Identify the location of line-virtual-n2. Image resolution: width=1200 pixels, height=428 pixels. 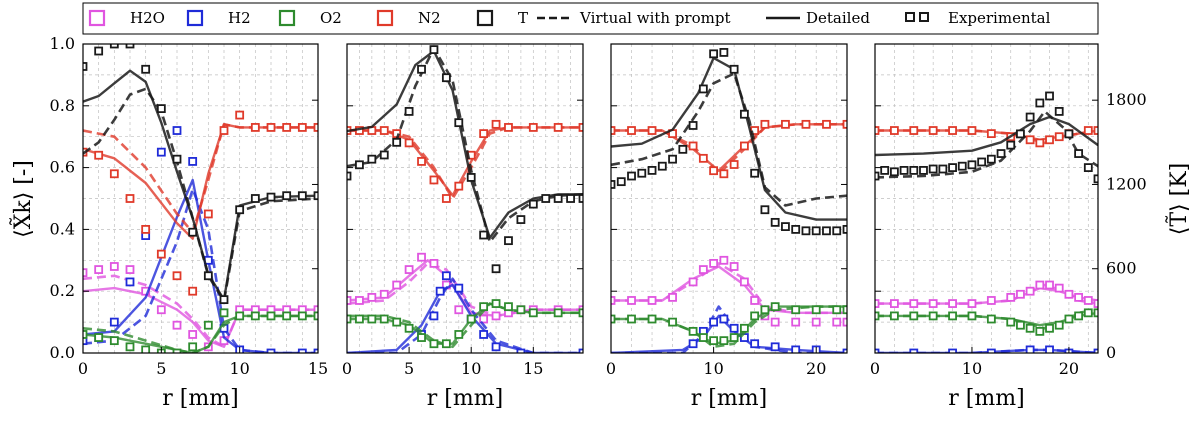
(729, 149).